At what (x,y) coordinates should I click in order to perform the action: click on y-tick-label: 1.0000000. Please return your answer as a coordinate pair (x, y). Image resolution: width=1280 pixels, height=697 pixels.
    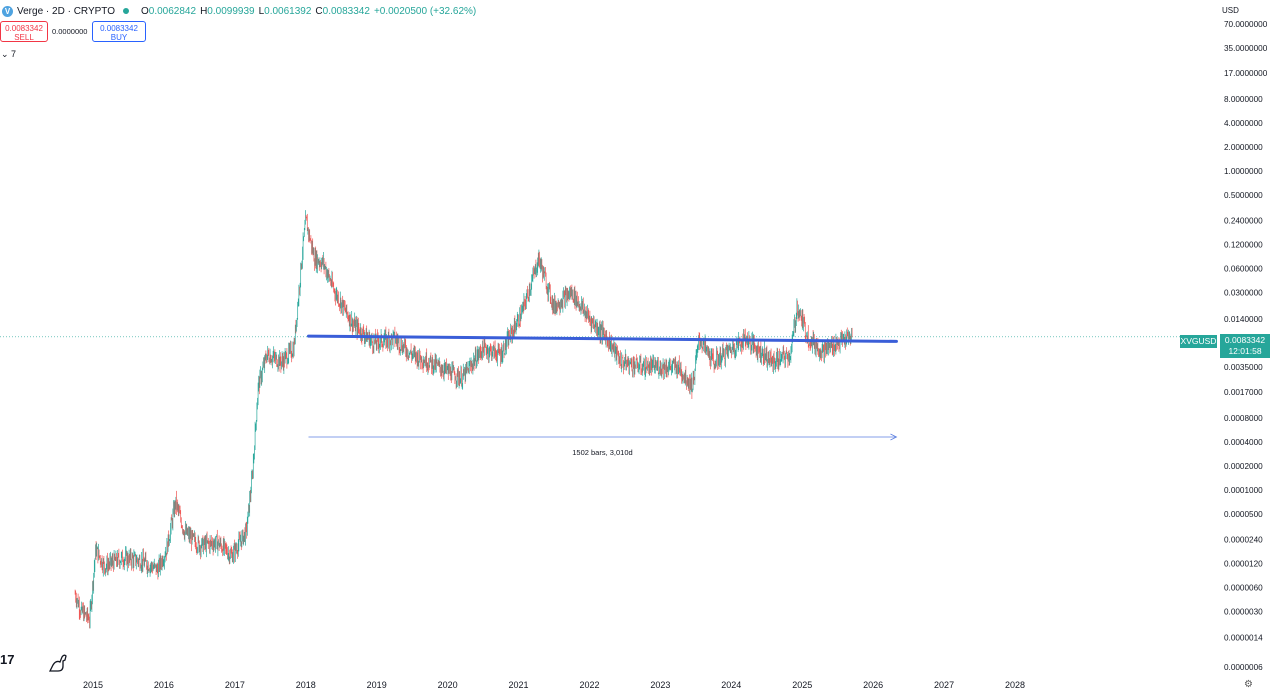
    Looking at the image, I should click on (1243, 171).